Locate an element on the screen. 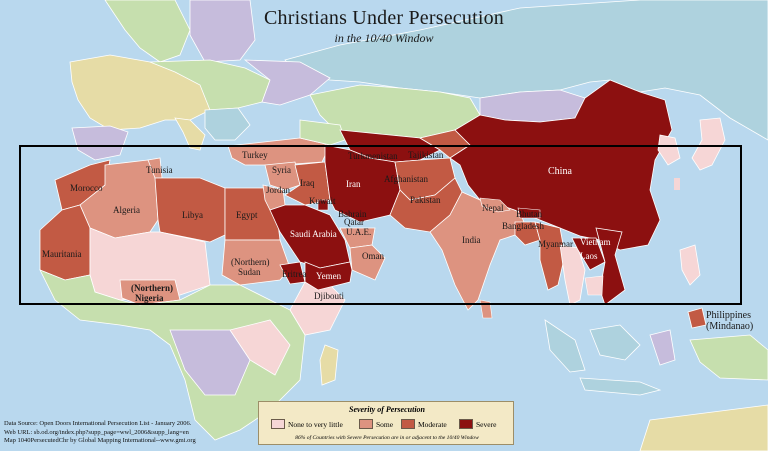  label-laos: Laos is located at coordinates (589, 256).